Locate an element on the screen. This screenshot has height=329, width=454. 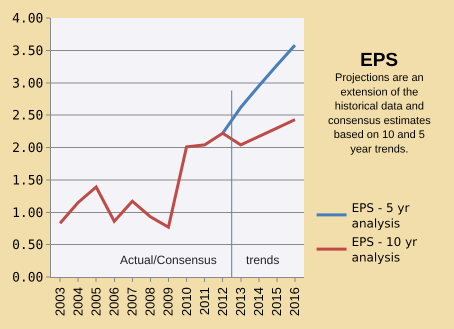
x-tick-label: 2015 is located at coordinates (276, 301).